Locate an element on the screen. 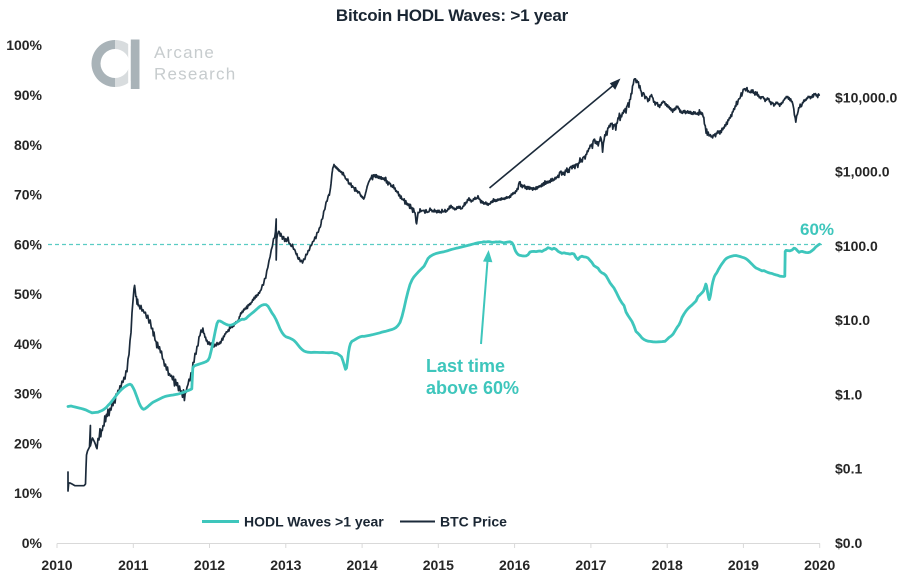  svg-text: 2019 is located at coordinates (743, 565).